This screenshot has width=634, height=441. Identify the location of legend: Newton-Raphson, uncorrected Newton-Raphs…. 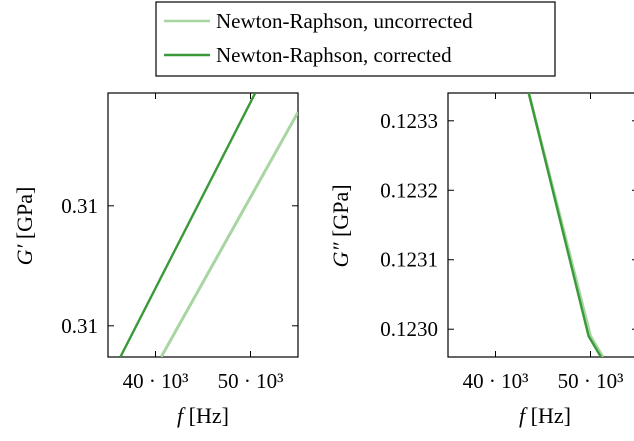
(355, 39).